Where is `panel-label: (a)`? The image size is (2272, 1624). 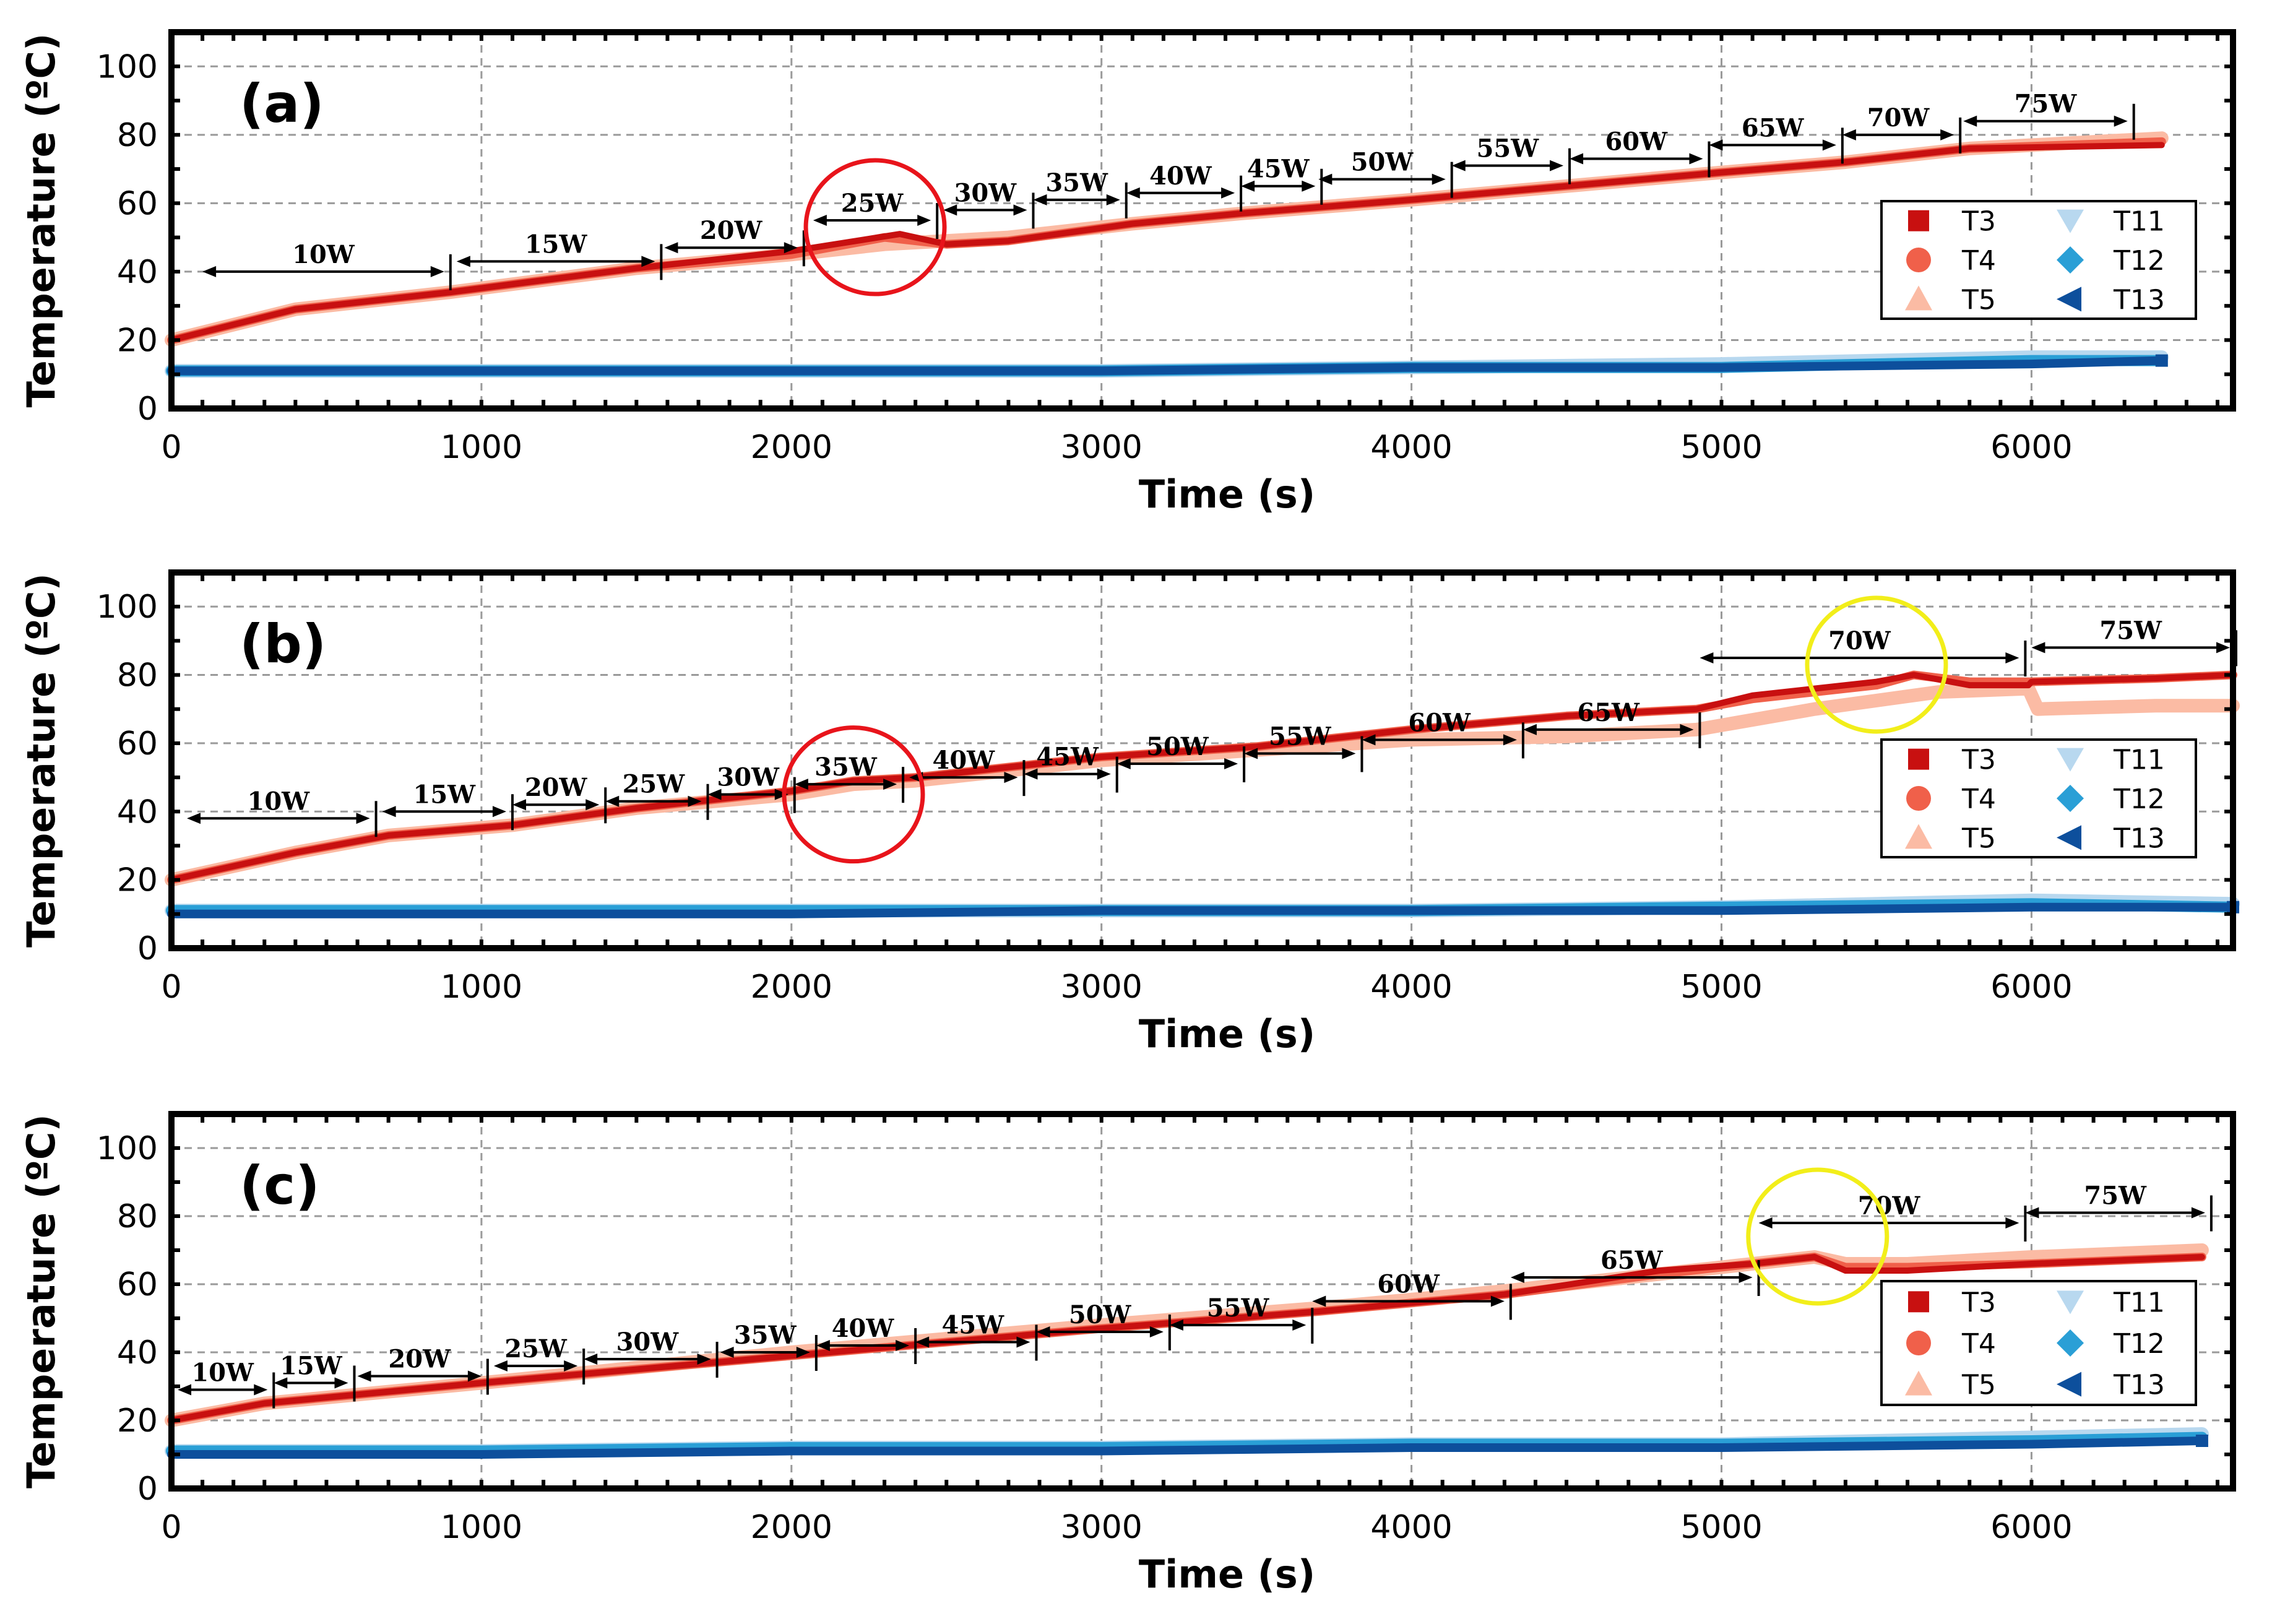
panel-label: (a) is located at coordinates (282, 104).